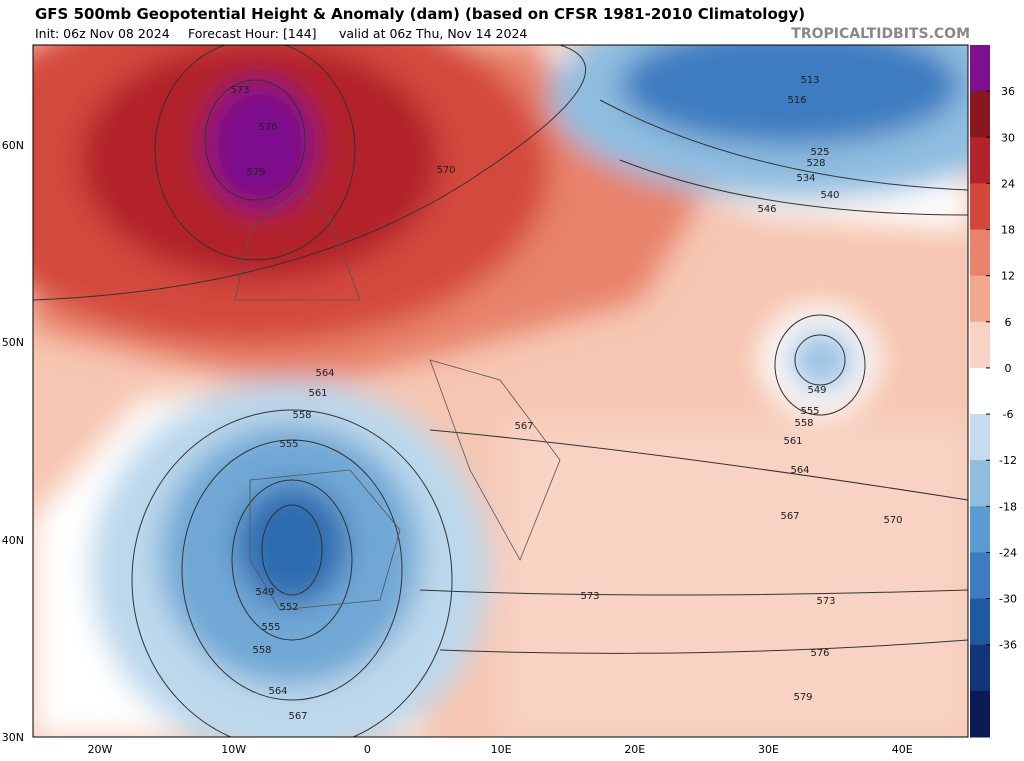 This screenshot has width=1024, height=761. I want to click on forecast-hour: Forecast Hour: [144], so click(252, 33).